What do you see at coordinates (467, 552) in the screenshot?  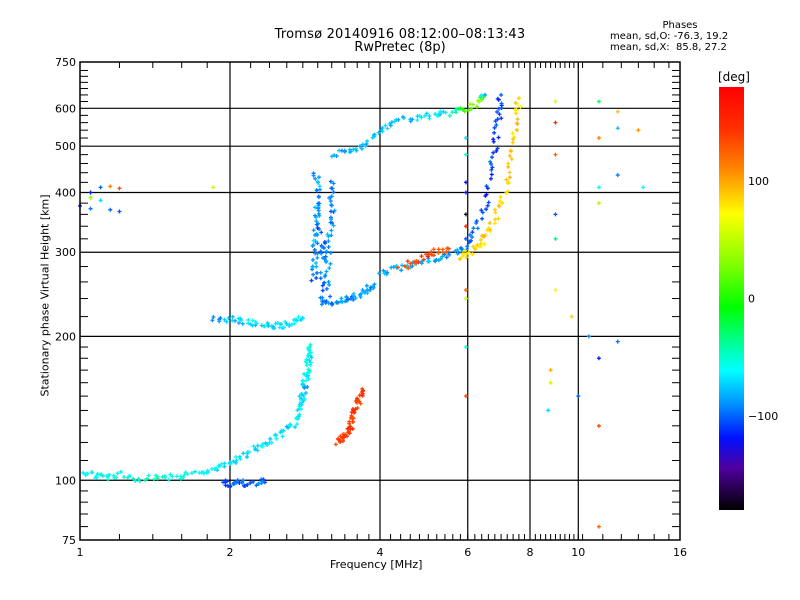 I see `x-tick-label: 6` at bounding box center [467, 552].